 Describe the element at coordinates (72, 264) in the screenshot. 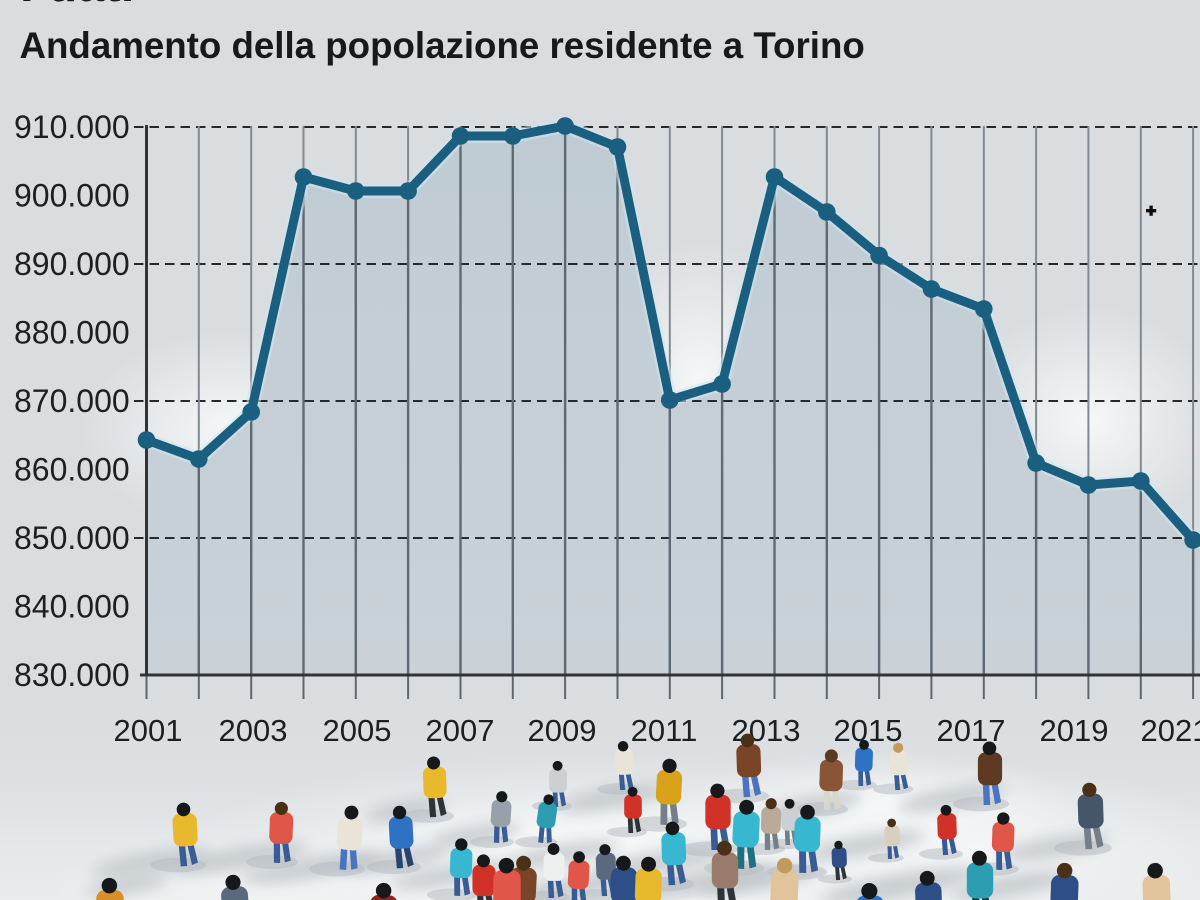

I see `svg-text: 890.000` at that location.